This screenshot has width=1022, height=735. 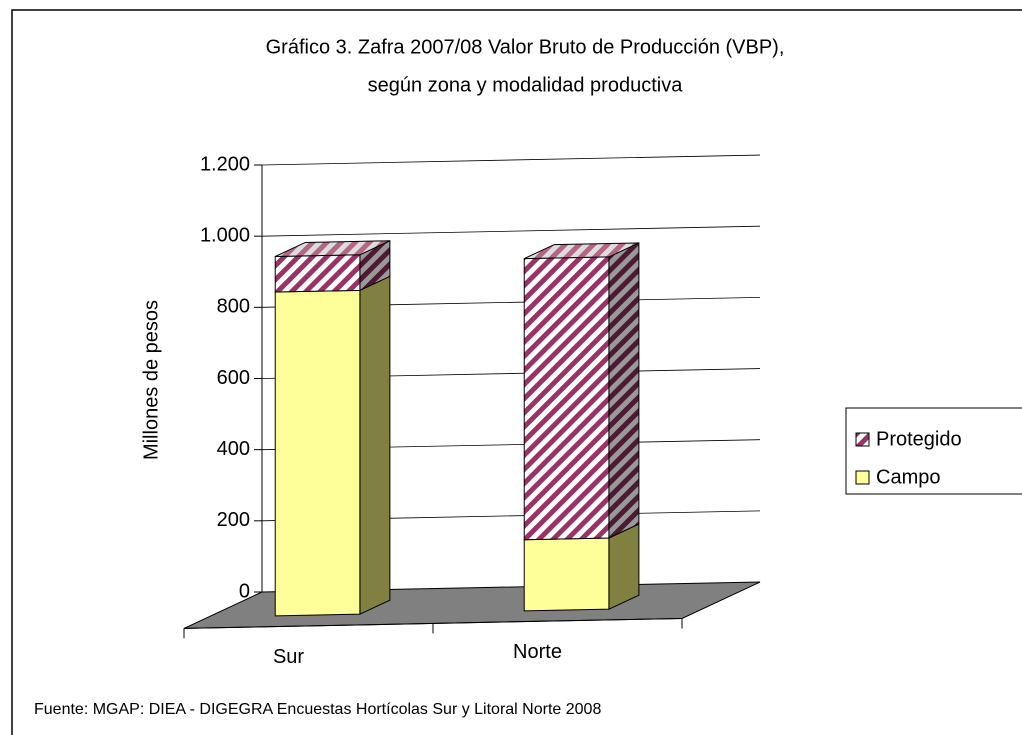 What do you see at coordinates (233, 378) in the screenshot?
I see `y-tick-label: 600` at bounding box center [233, 378].